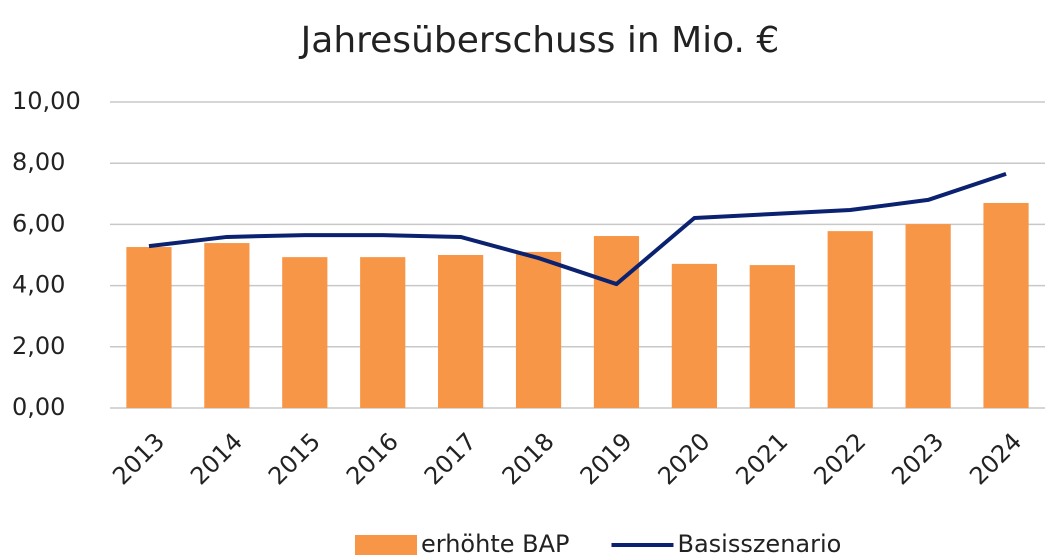  Describe the element at coordinates (38, 346) in the screenshot. I see `y-tick-label: 2,00` at that location.